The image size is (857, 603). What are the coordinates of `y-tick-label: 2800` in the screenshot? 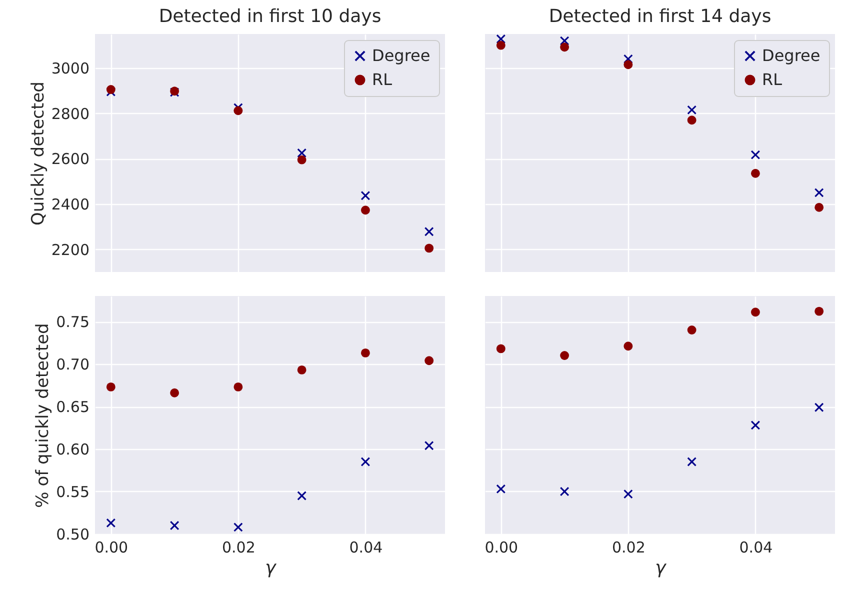 It's located at (70, 113).